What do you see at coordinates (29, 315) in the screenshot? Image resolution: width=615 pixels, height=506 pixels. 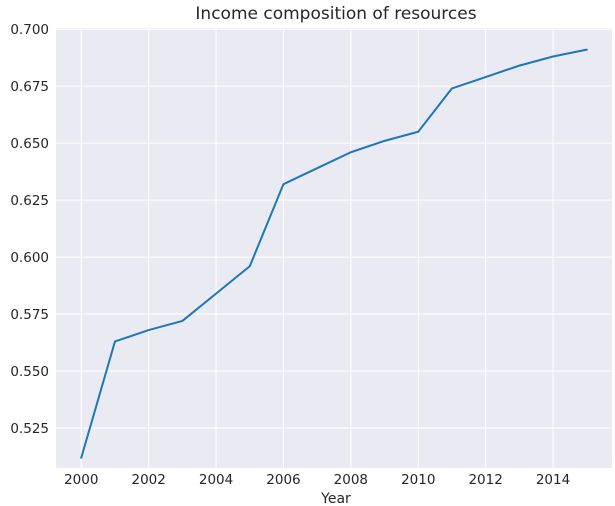 I see `y-tick-label: 0.575` at bounding box center [29, 315].